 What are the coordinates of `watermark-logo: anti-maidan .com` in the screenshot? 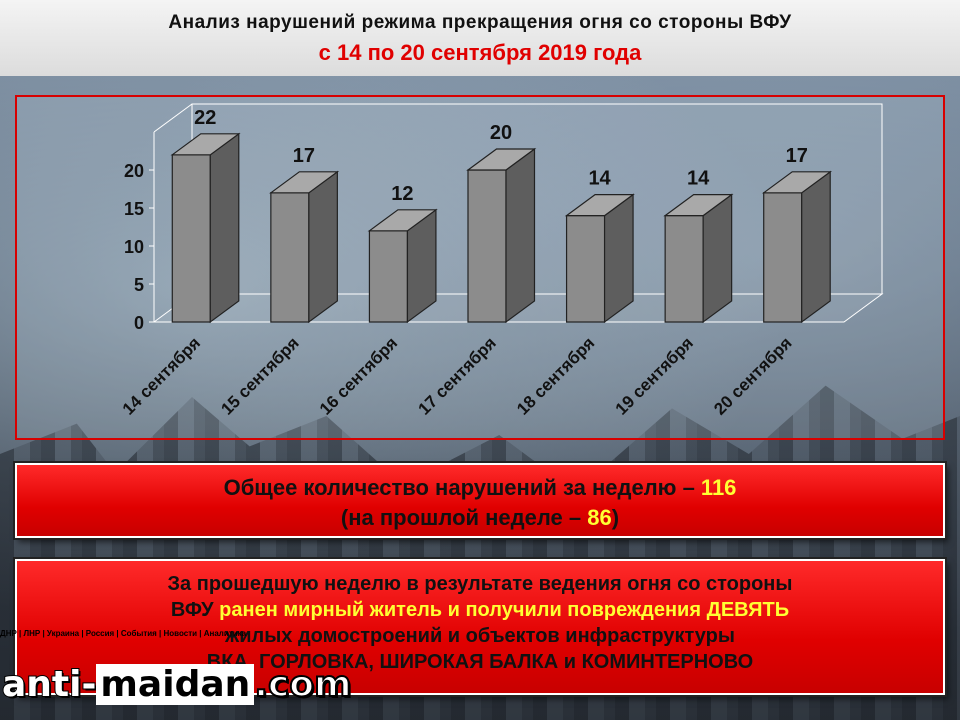 It's located at (181, 685).